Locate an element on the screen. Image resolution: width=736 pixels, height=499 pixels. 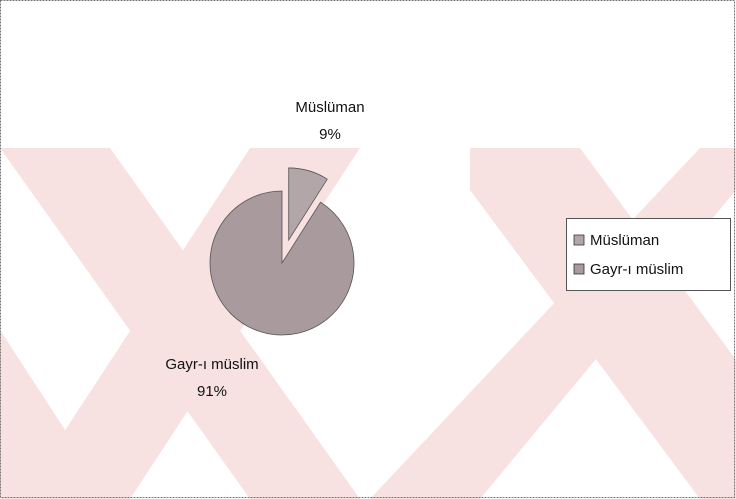
slice-value-label: 9% is located at coordinates (330, 134).